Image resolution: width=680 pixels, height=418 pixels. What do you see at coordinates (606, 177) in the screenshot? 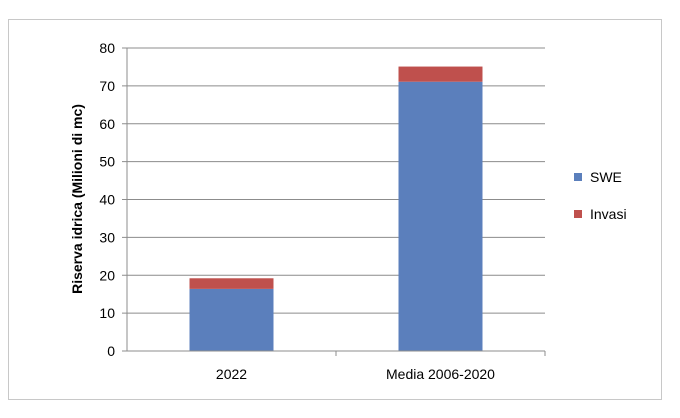
I see `legend-label-swe: SWE` at bounding box center [606, 177].